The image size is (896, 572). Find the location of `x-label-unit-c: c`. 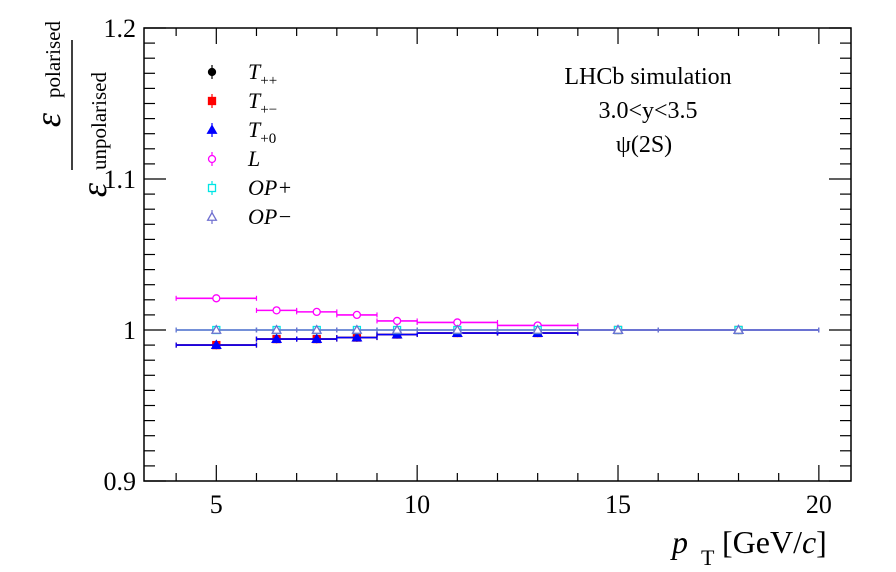

x-label-unit-c: c is located at coordinates (809, 542).